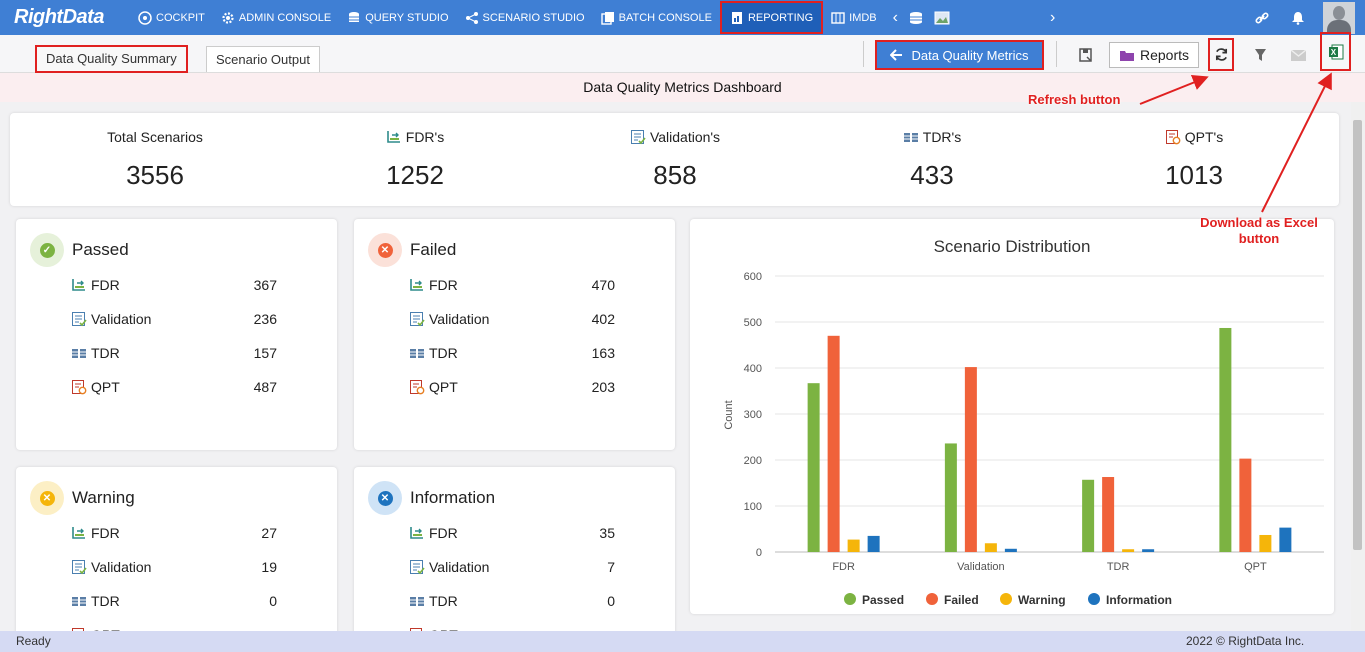 This screenshot has width=1365, height=652. I want to click on nav-item-imdb: IMDB, so click(854, 17).